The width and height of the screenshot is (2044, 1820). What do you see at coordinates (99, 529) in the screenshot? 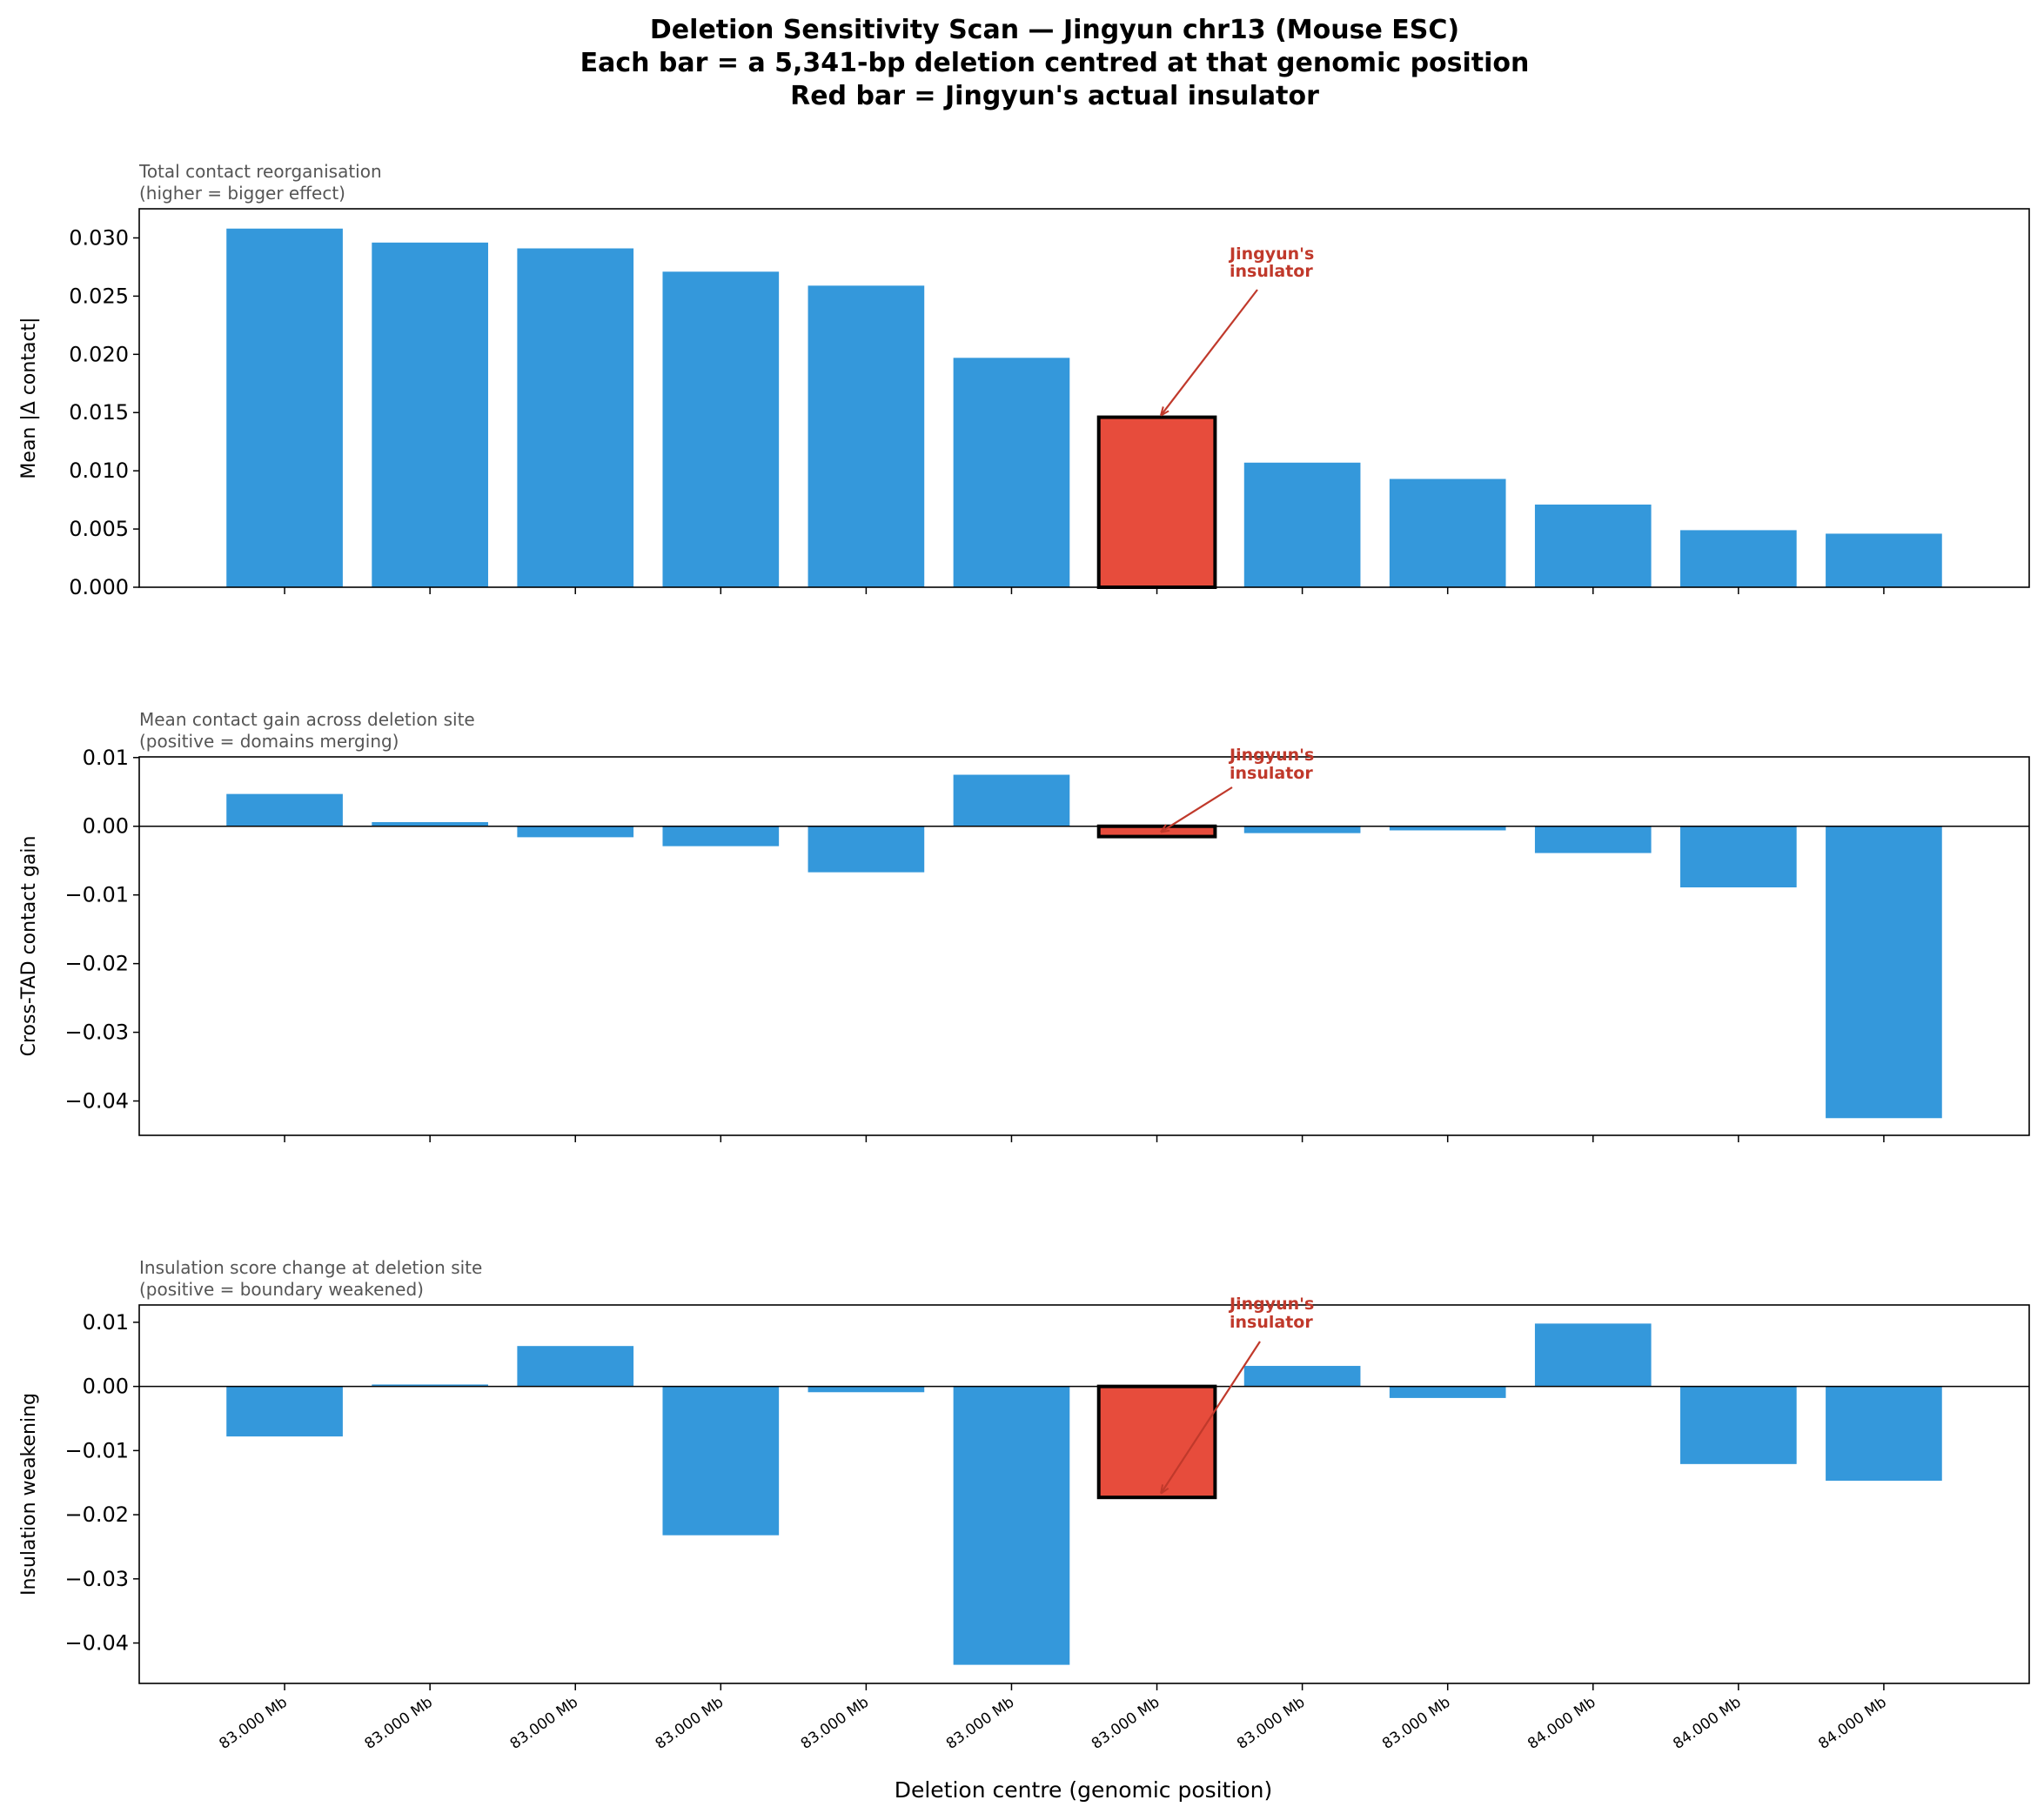
I see `y-tick-label: 0.005` at bounding box center [99, 529].